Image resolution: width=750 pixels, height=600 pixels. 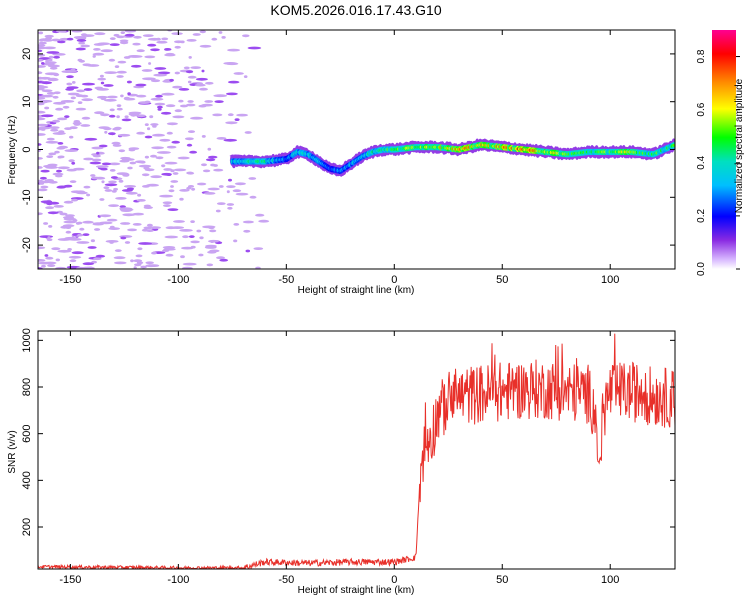 I want to click on x-tick-label: -50, so click(x=286, y=580).